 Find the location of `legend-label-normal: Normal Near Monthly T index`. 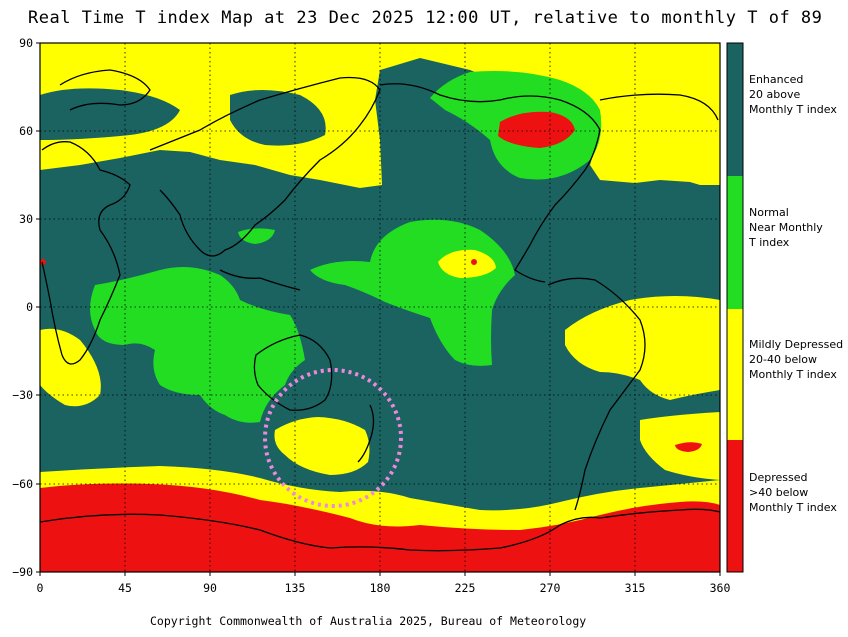

legend-label-normal: Normal Near Monthly T index is located at coordinates (786, 227).